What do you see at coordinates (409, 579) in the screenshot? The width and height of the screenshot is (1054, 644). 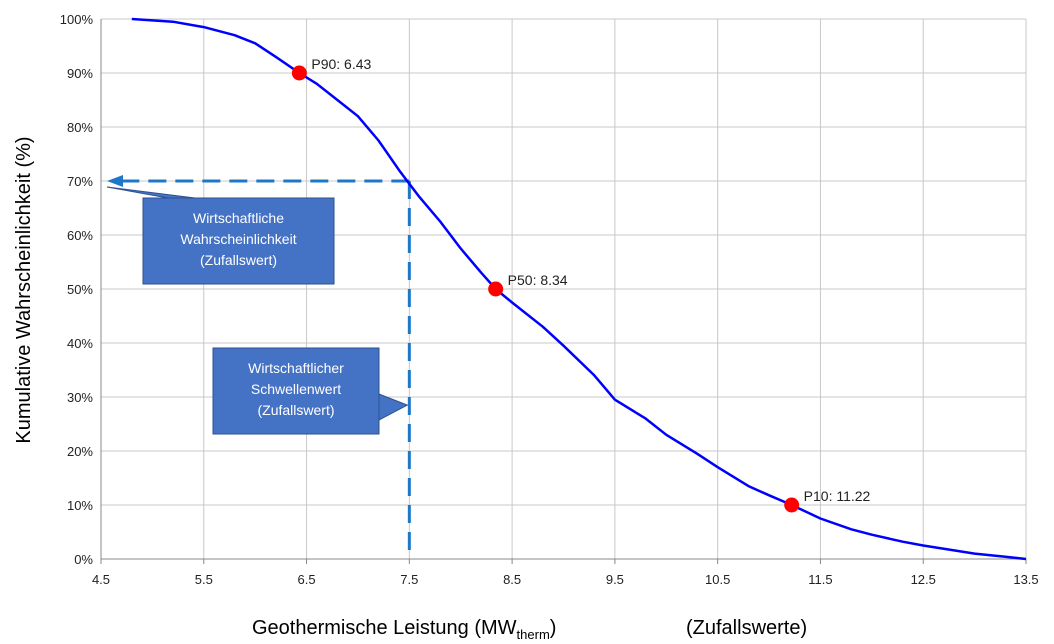 I see `x-tick-label: 7.5` at bounding box center [409, 579].